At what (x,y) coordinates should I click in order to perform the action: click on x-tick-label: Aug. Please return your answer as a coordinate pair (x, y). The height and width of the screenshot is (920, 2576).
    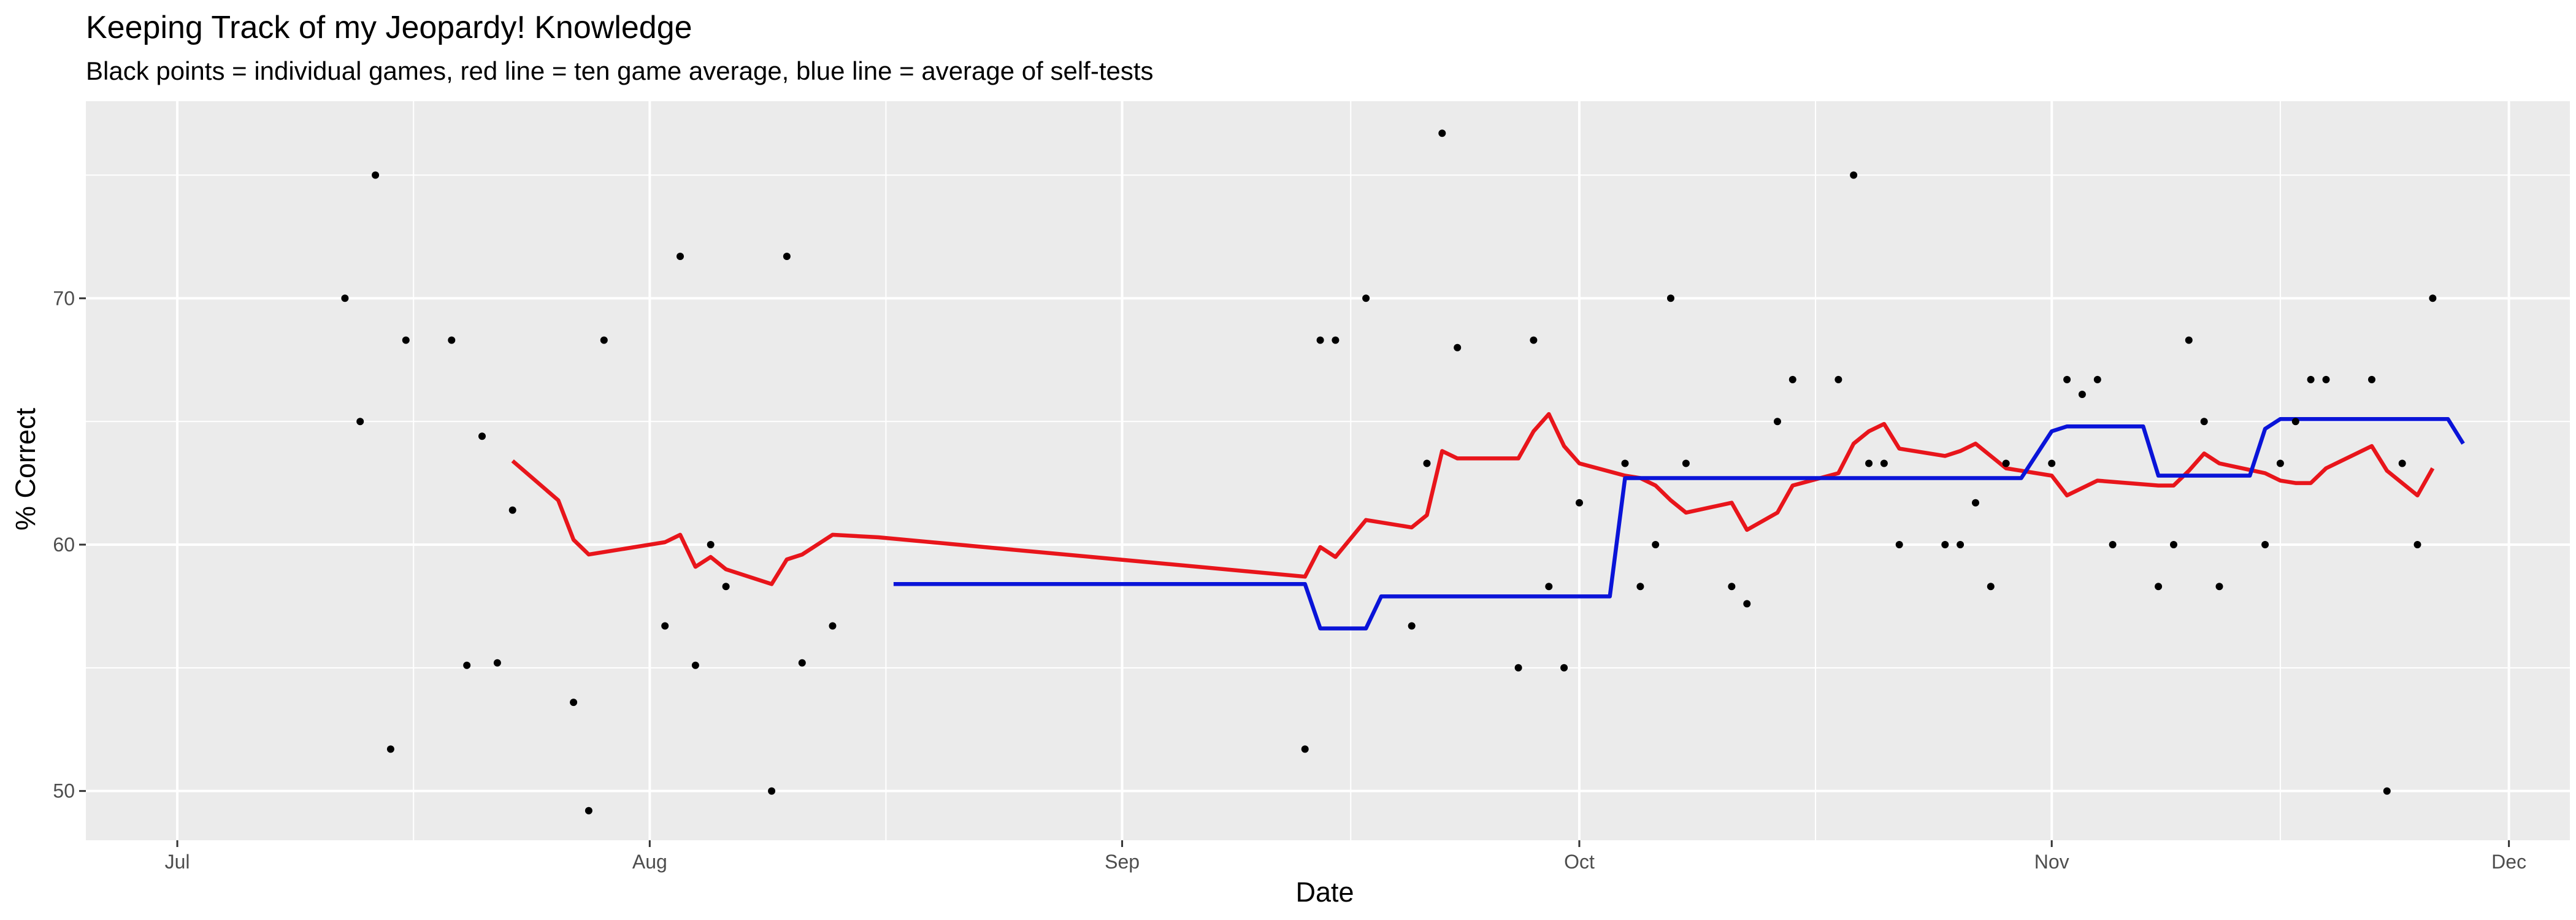
    Looking at the image, I should click on (649, 862).